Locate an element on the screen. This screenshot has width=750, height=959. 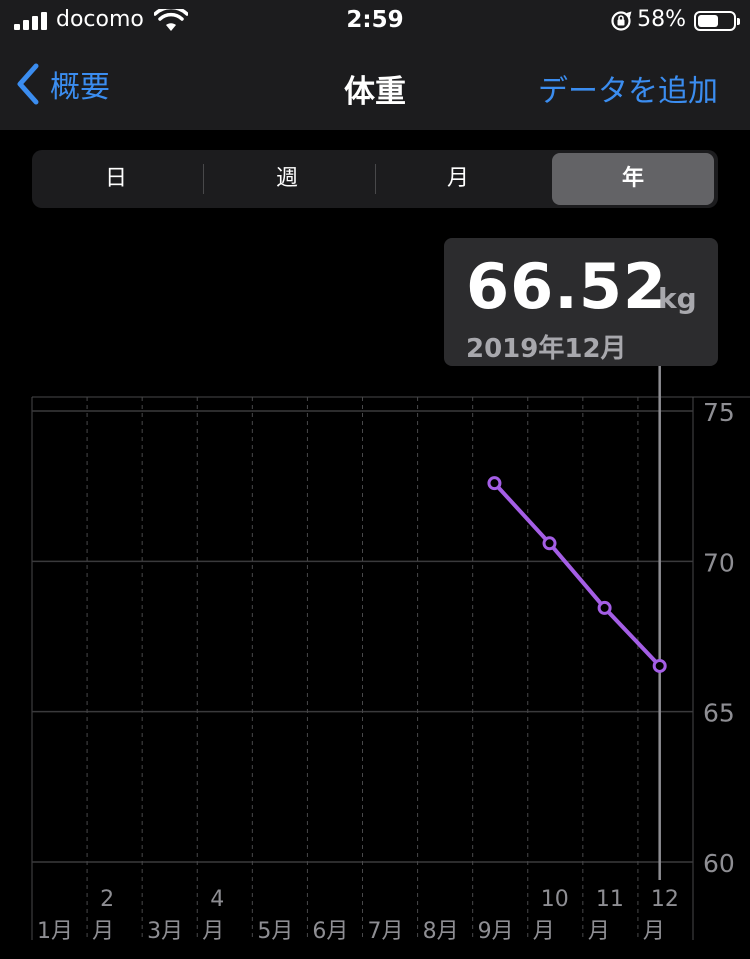
status-bar: docomo 2:59 58% is located at coordinates (375, 22).